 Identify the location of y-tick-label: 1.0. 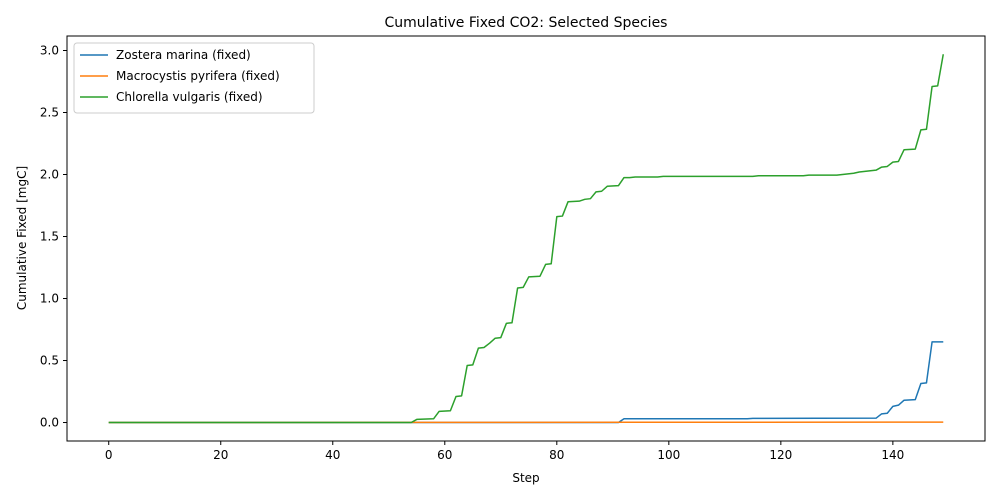
(49, 299).